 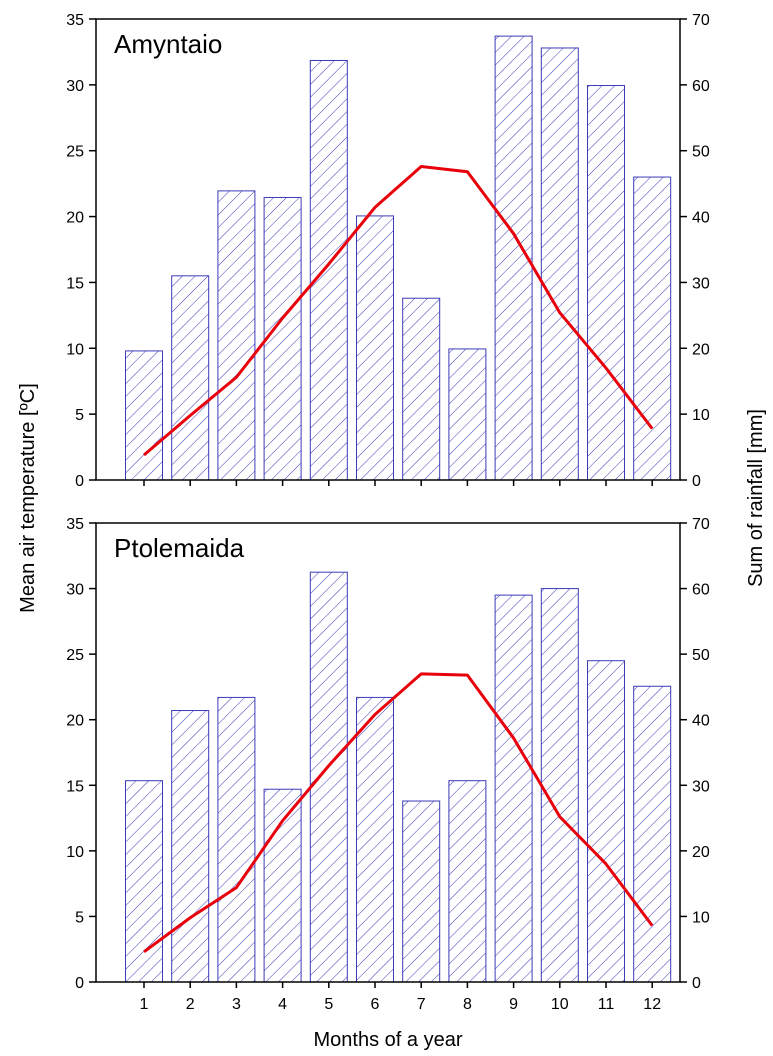 I want to click on x-tick-label: 10, so click(x=560, y=1004).